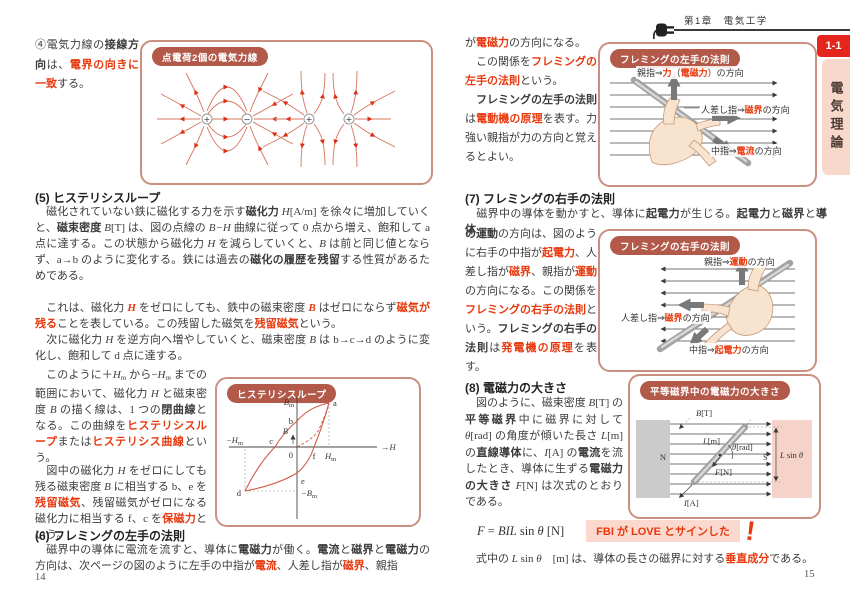 Image resolution: width=850 pixels, height=602 pixels. I want to click on figure-title-pill: フレミングの右手の法則, so click(675, 245).